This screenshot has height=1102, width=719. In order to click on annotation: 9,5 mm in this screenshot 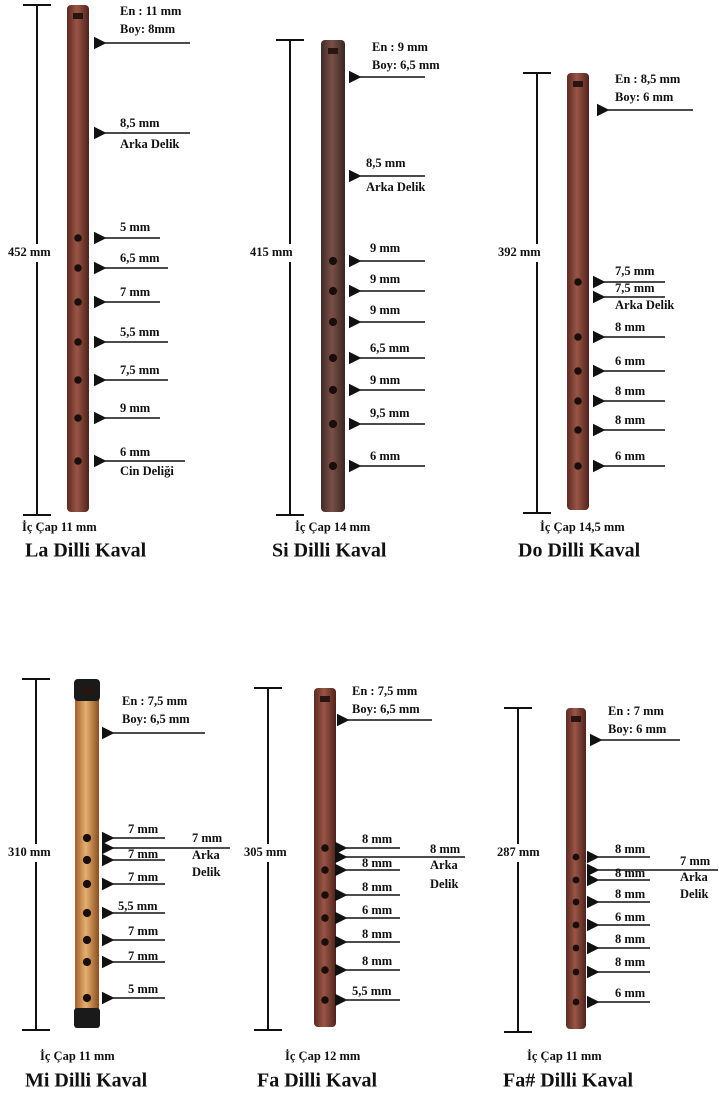, I will do `click(390, 413)`.